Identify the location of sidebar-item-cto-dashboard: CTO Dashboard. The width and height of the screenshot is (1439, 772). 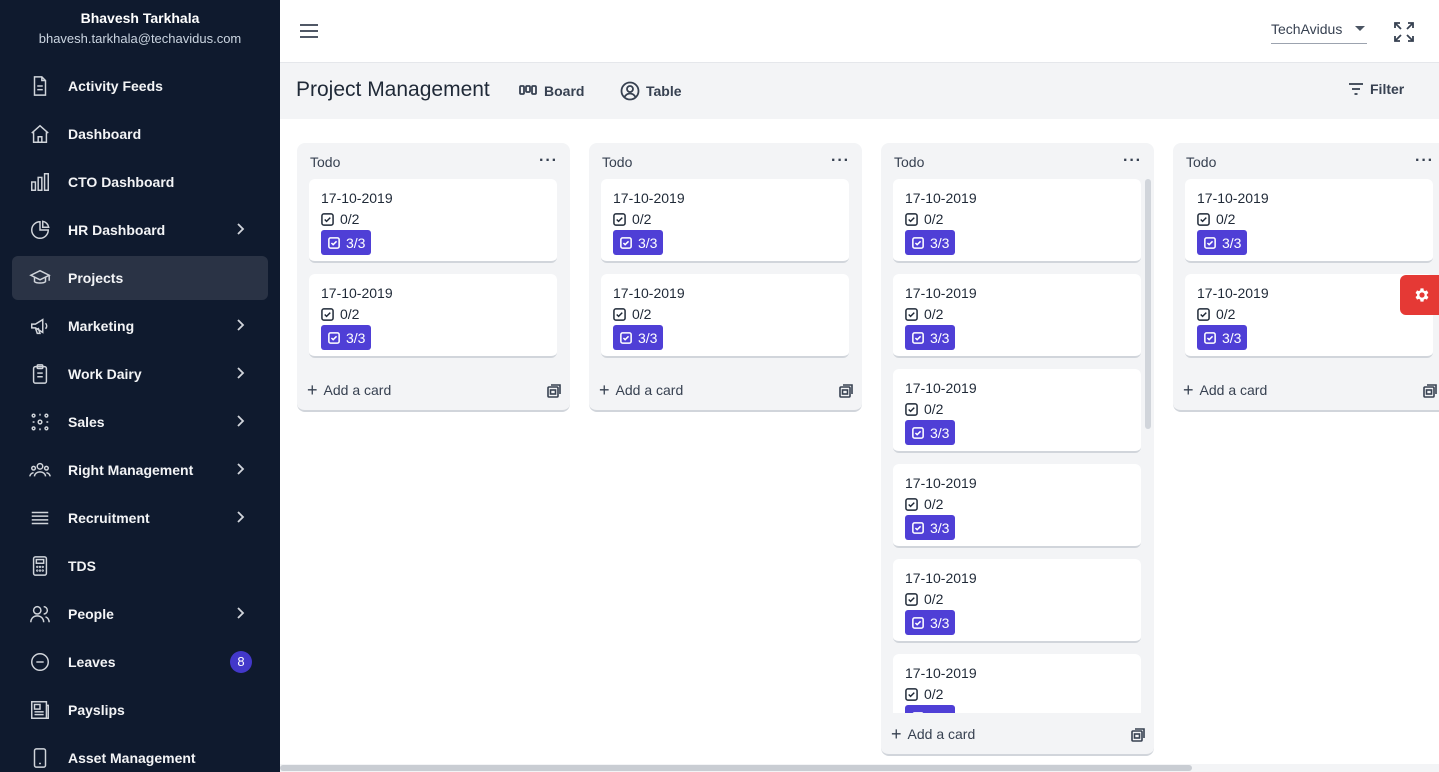
(140, 182).